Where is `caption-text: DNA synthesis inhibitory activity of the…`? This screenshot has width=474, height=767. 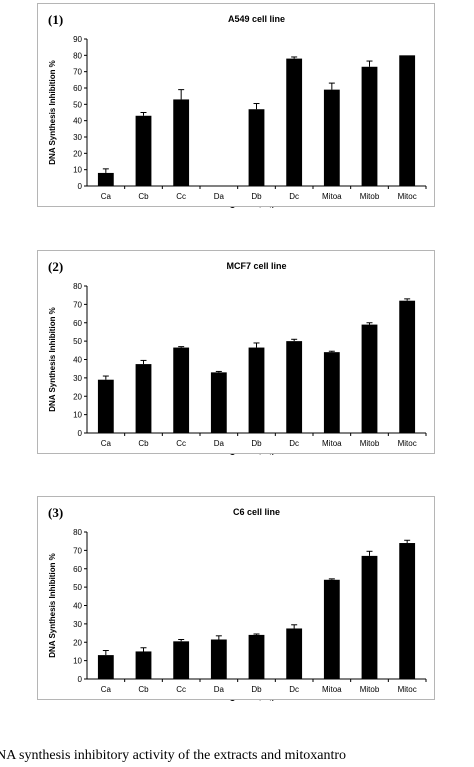 caption-text: DNA synthesis inhibitory activity of the… is located at coordinates (173, 755).